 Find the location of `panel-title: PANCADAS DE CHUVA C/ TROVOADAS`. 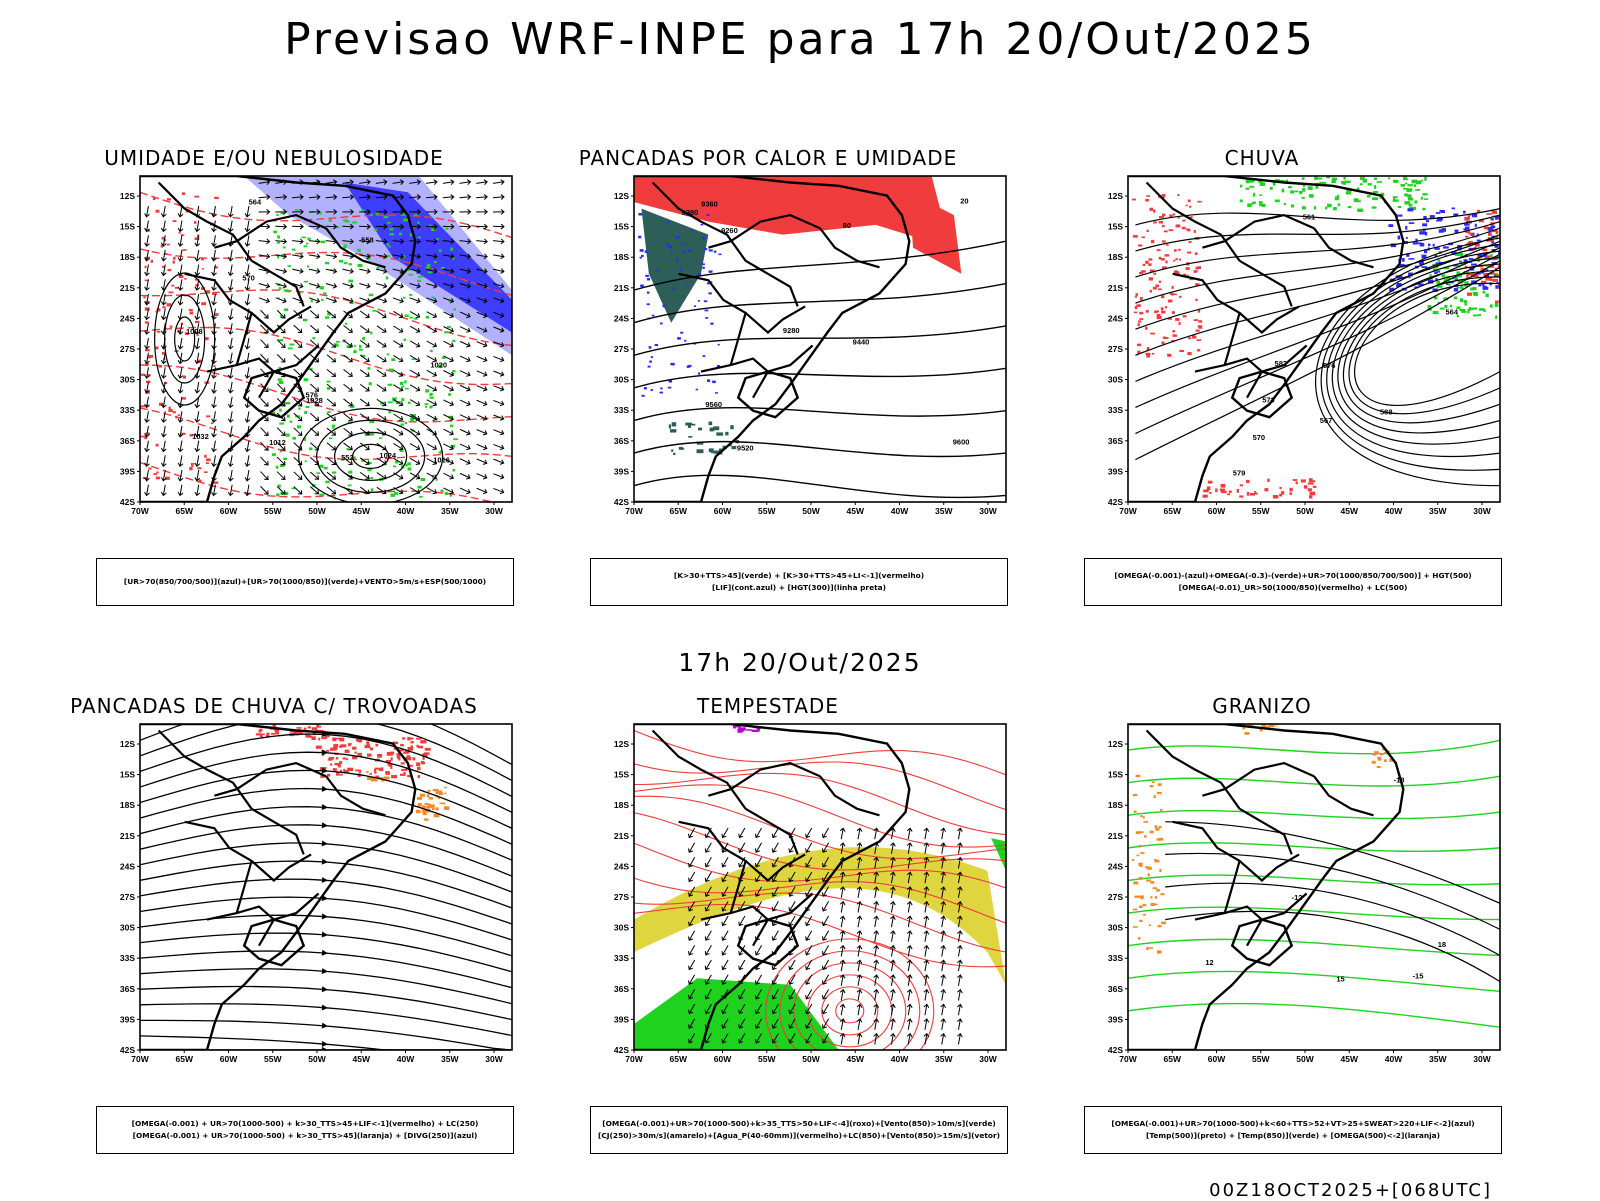

panel-title: PANCADAS DE CHUVA C/ TROVOADAS is located at coordinates (274, 706).